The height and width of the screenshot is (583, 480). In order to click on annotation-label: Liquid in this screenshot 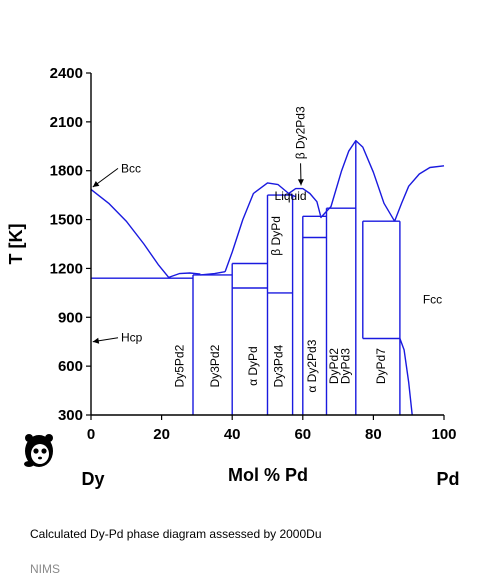, I will do `click(291, 196)`.